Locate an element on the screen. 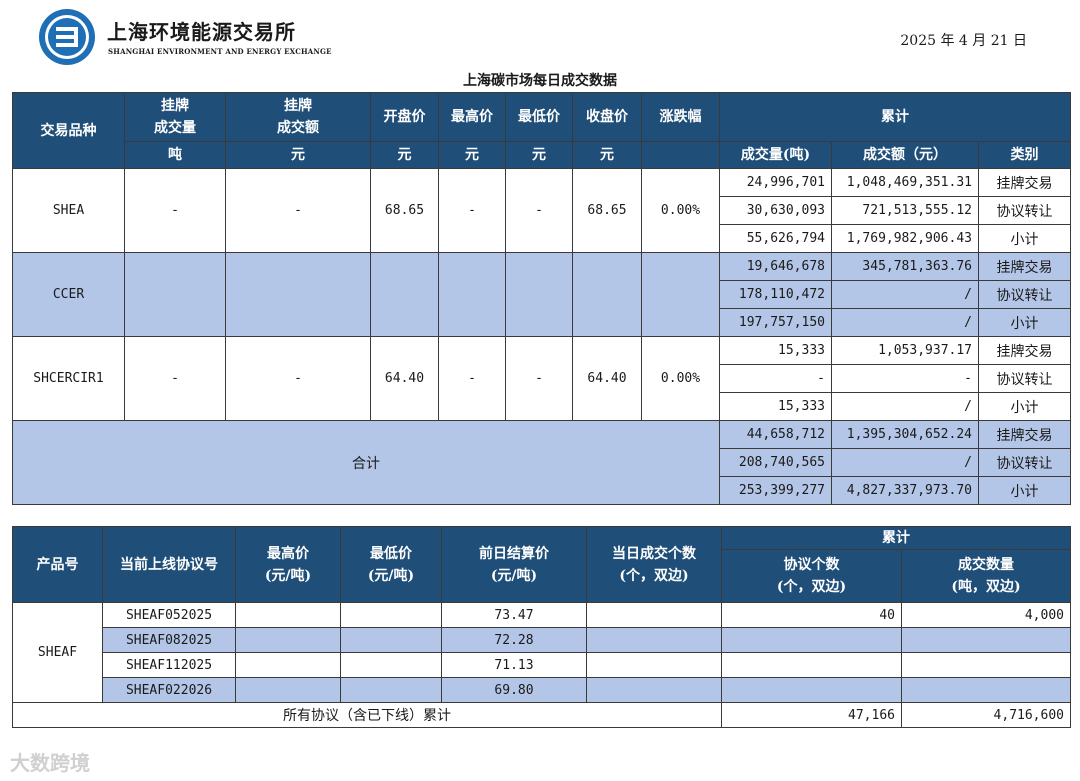 Image resolution: width=1080 pixels, height=781 pixels. settle-price: 71.13 is located at coordinates (514, 665).